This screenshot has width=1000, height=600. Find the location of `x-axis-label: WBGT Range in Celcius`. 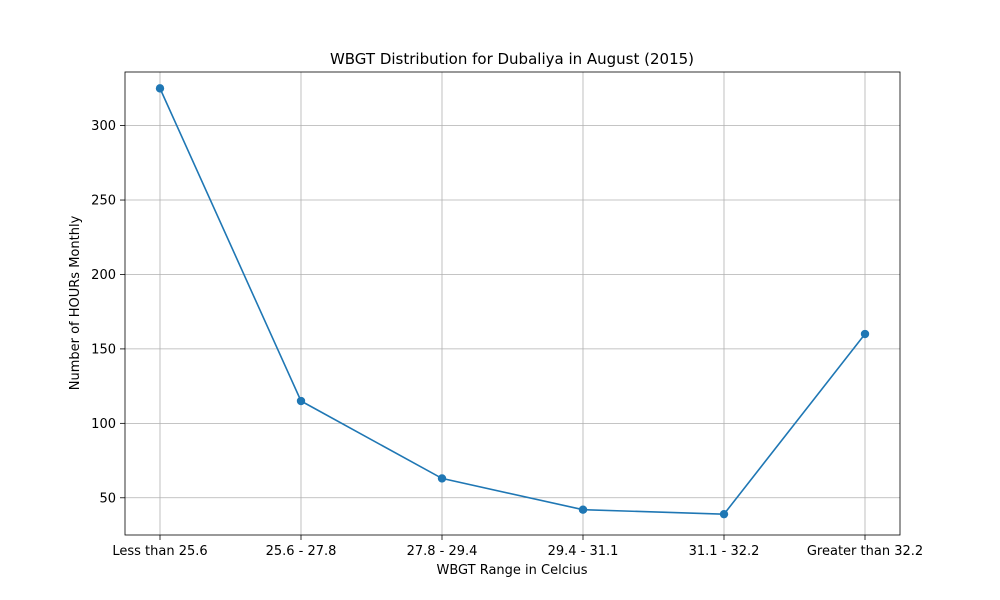

x-axis-label: WBGT Range in Celcius is located at coordinates (511, 570).